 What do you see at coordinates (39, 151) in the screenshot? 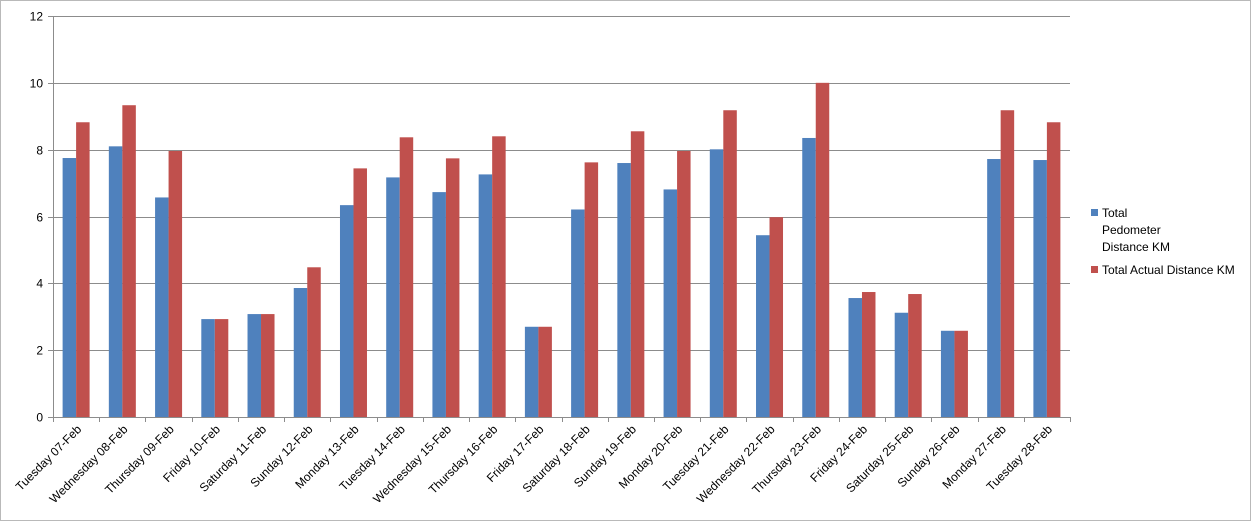
I see `y-tick-label: 8` at bounding box center [39, 151].